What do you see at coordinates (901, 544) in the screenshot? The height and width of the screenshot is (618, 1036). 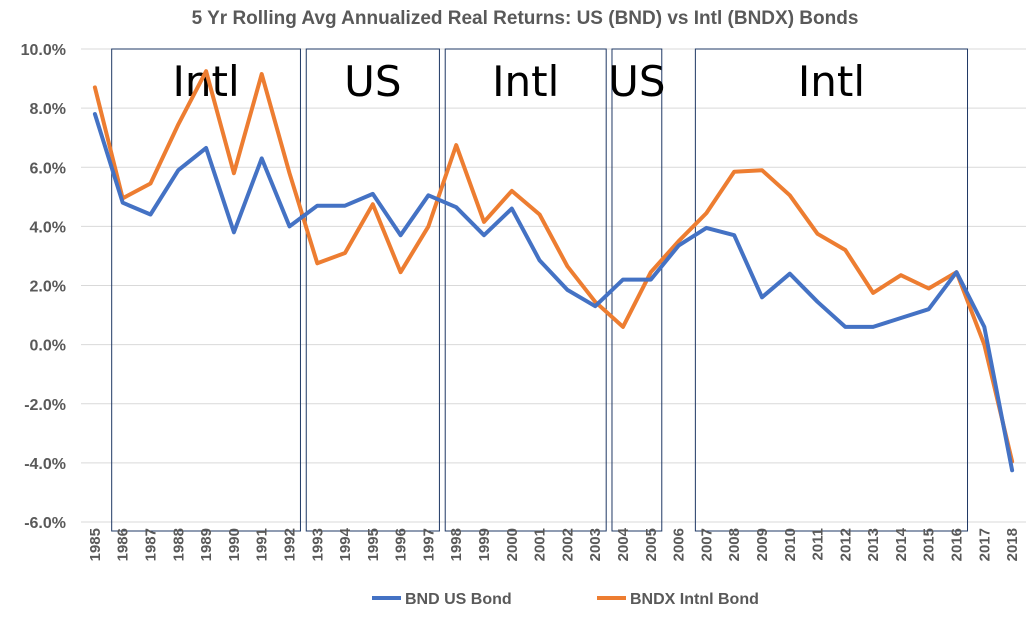 I see `x-tick-label: 2014` at bounding box center [901, 544].